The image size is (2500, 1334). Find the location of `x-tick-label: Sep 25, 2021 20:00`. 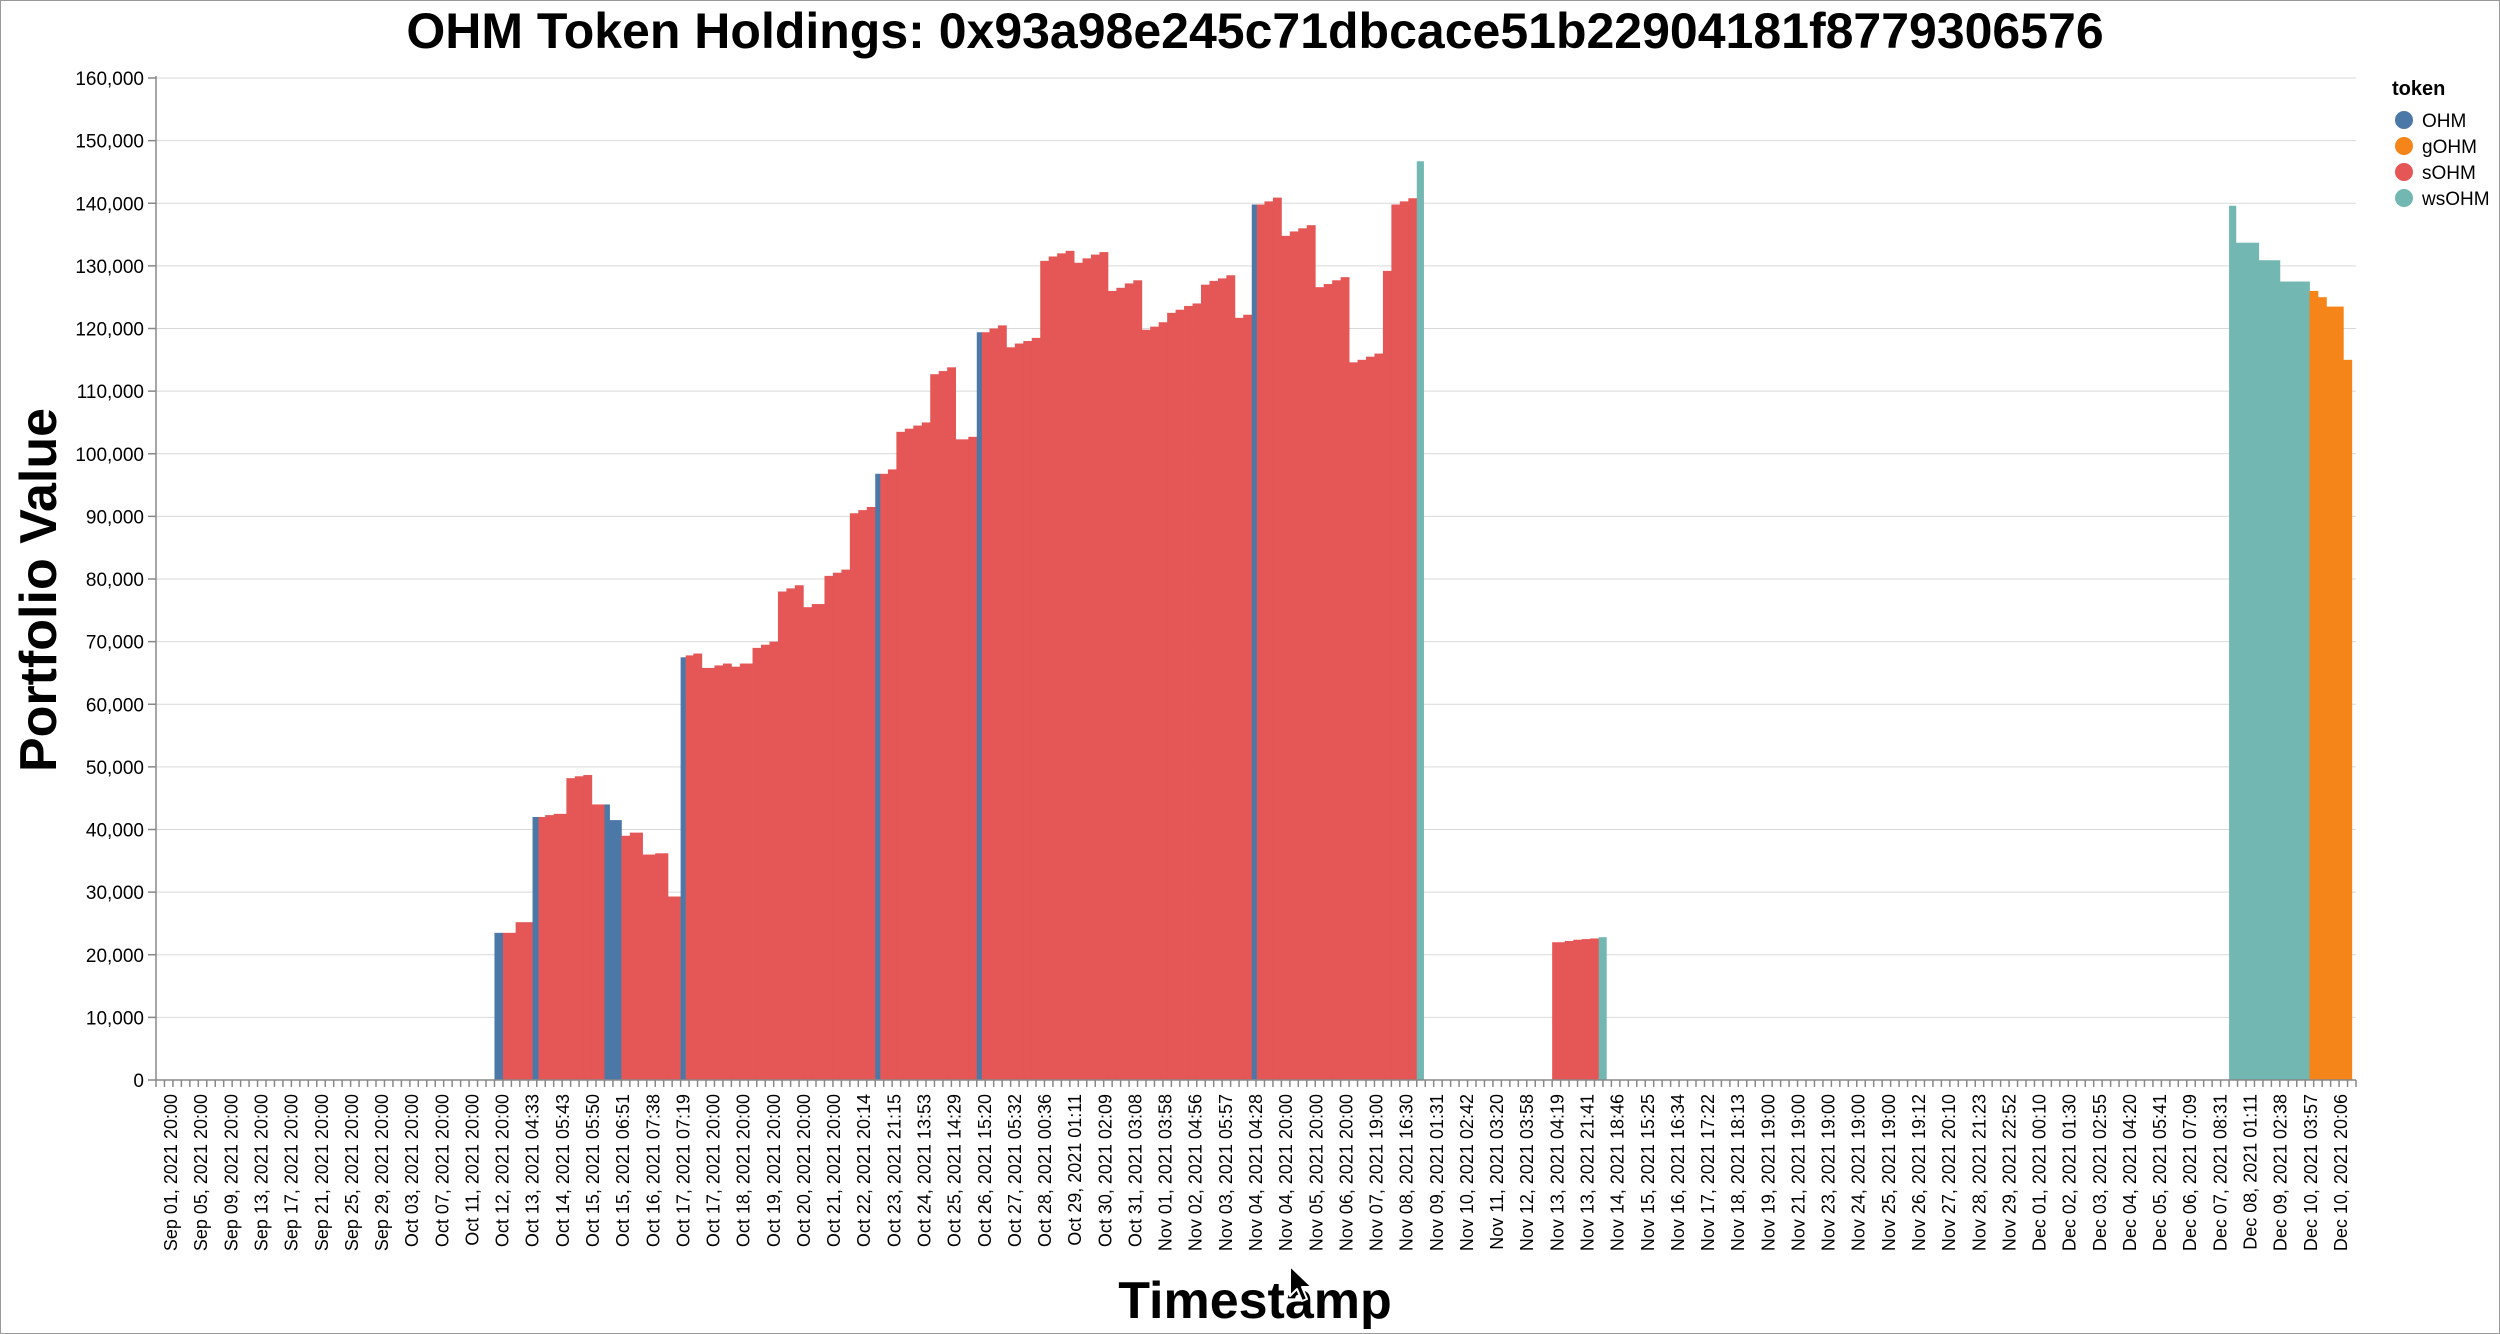

x-tick-label: Sep 25, 2021 20:00 is located at coordinates (352, 1172).